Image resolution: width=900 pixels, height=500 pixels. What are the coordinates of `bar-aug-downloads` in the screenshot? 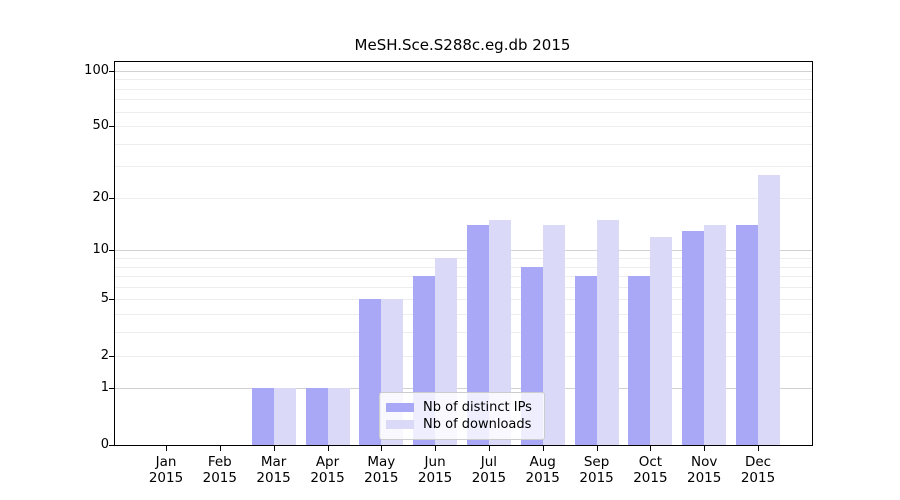 It's located at (553, 335).